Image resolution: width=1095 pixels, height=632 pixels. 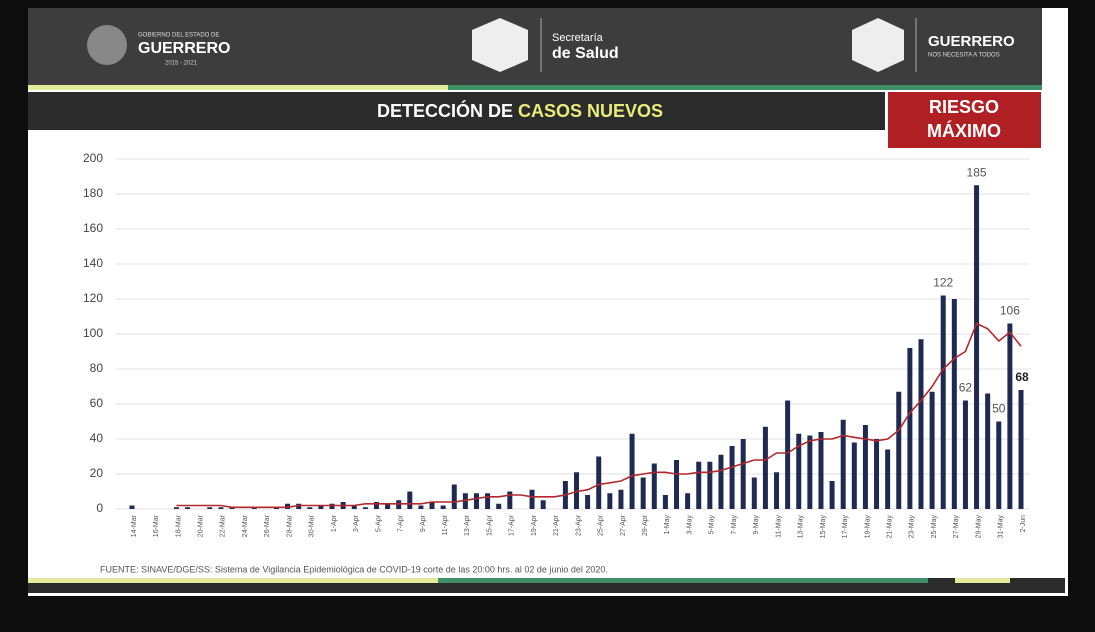 What do you see at coordinates (801, 527) in the screenshot?
I see `x-tick-label: 13-May` at bounding box center [801, 527].